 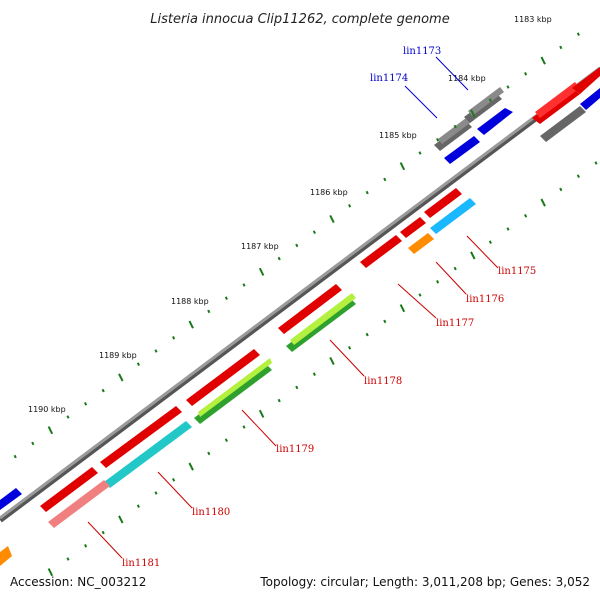 I want to click on gene-arrow-lin1181, so click(x=69, y=489).